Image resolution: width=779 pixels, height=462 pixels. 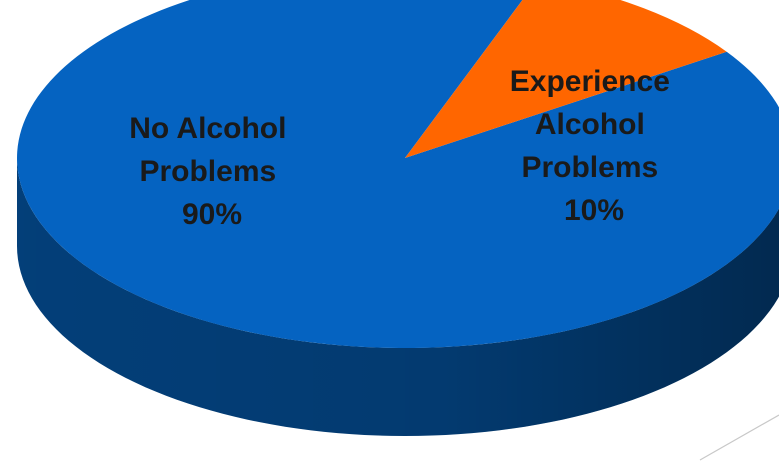 I want to click on slice-label-line: No Alcohol, so click(x=207, y=128).